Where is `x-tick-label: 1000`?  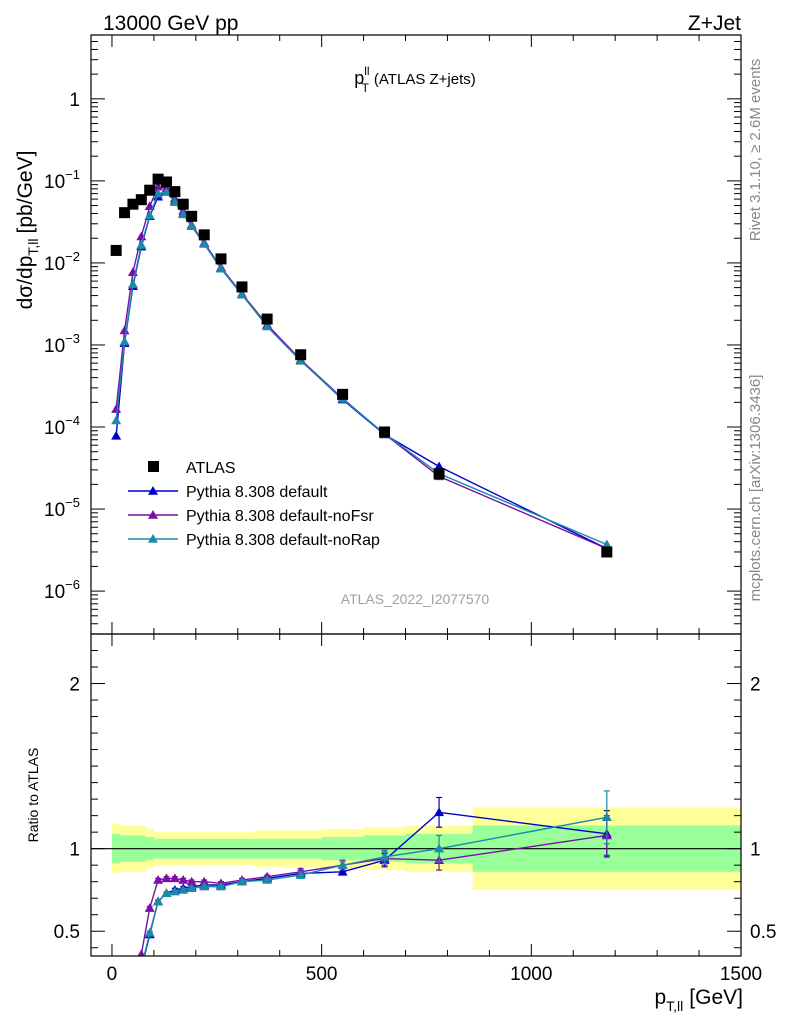
x-tick-label: 1000 is located at coordinates (531, 974).